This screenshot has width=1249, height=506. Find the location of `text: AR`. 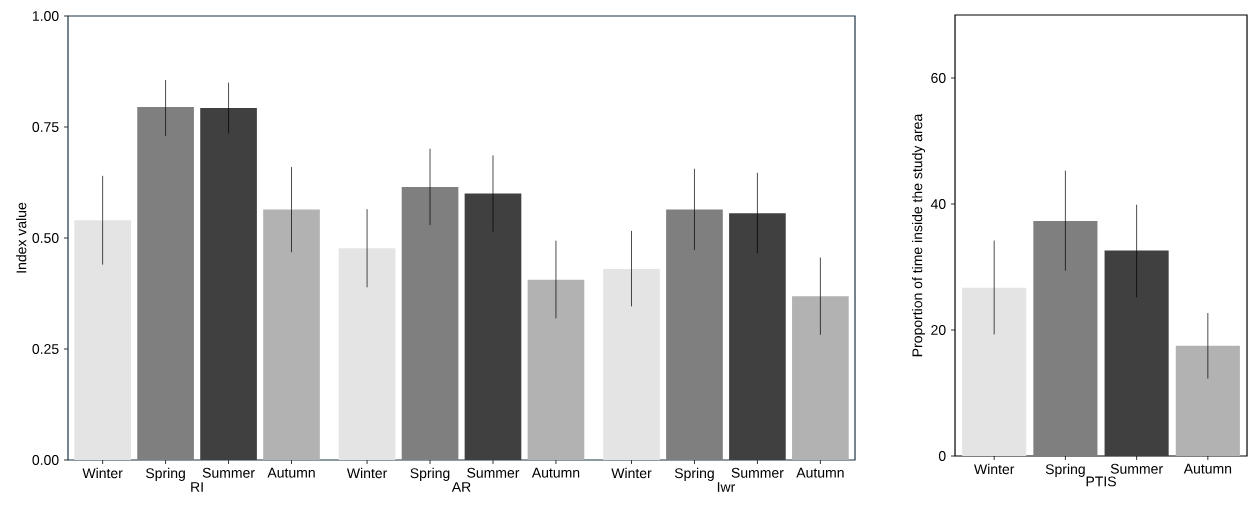

text: AR is located at coordinates (461, 487).